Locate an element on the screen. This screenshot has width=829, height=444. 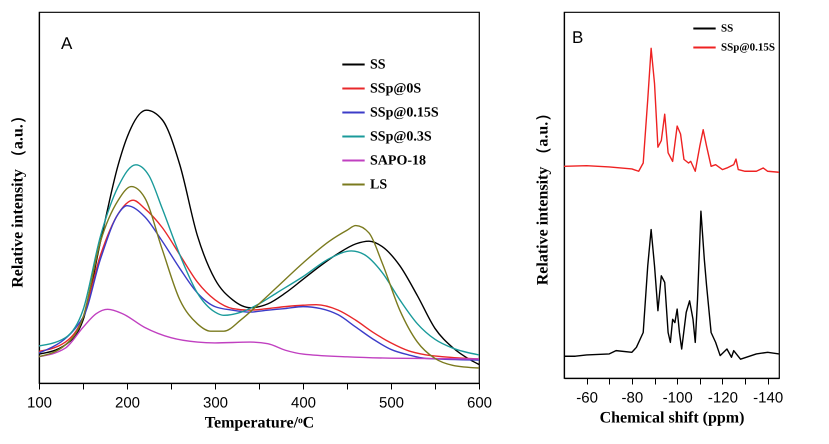
x-tick-label: -60 is located at coordinates (587, 398).